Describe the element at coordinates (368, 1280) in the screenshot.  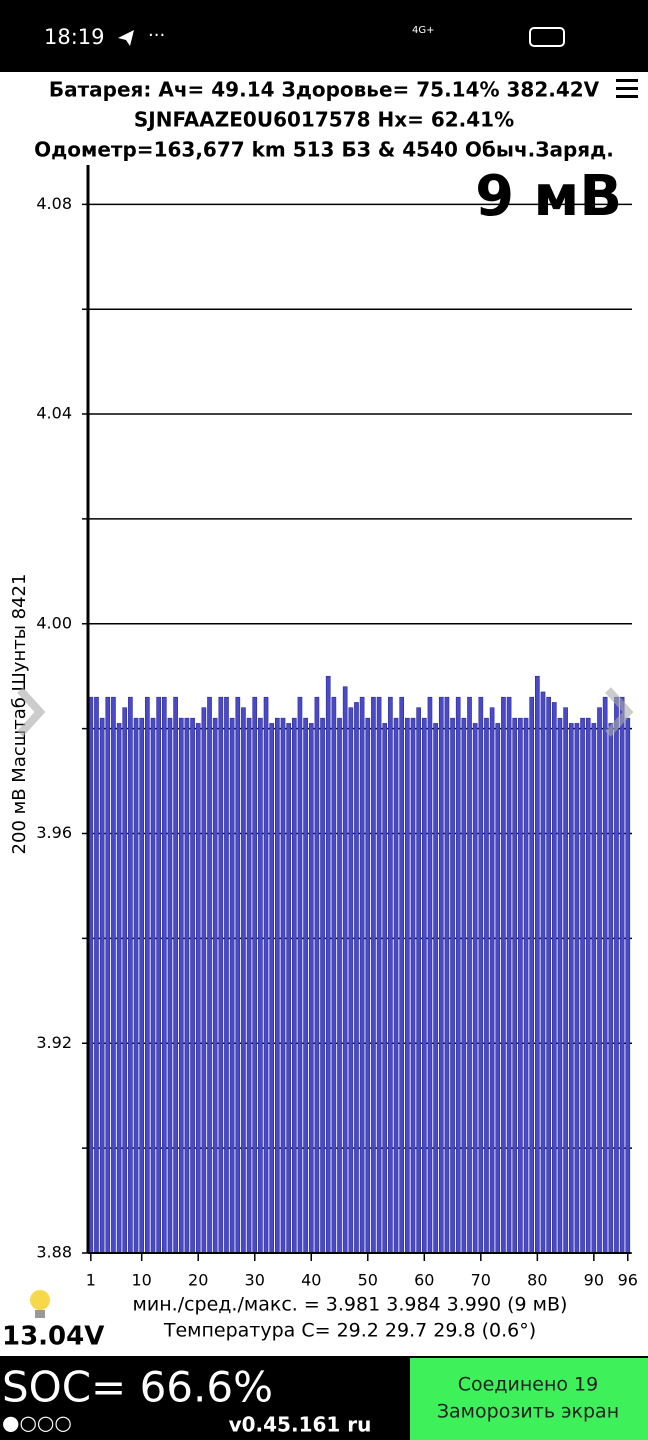
I see `x-tick-label: 50` at that location.